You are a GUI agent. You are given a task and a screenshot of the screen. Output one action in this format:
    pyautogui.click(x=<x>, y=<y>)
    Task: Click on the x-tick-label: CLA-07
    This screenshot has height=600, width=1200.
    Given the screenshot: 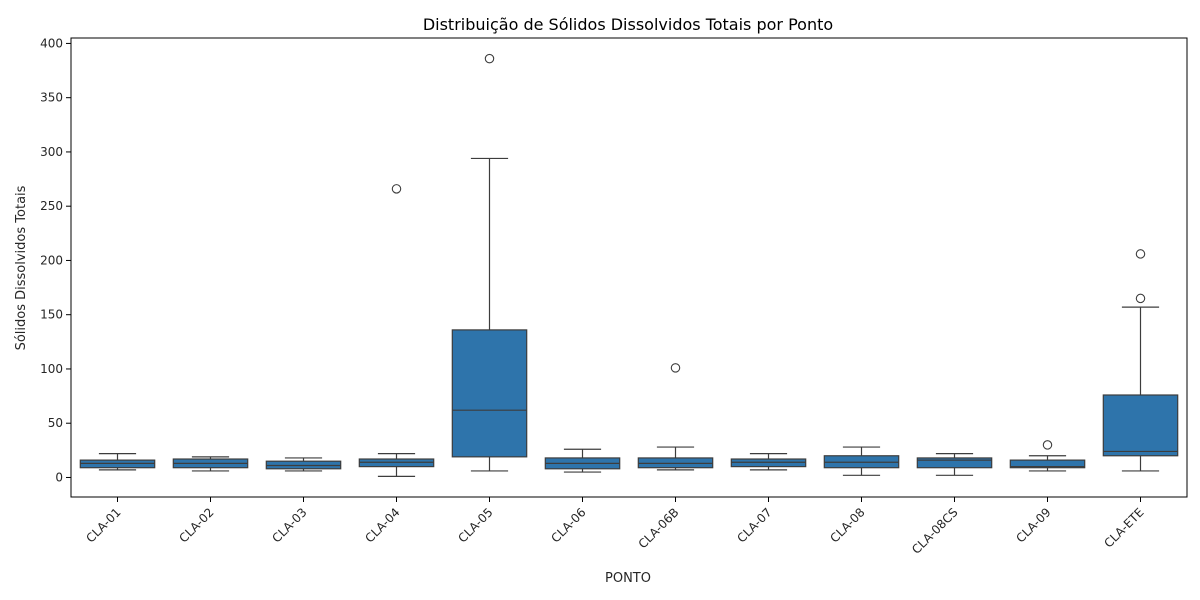 What is the action you would take?
    pyautogui.click(x=754, y=525)
    